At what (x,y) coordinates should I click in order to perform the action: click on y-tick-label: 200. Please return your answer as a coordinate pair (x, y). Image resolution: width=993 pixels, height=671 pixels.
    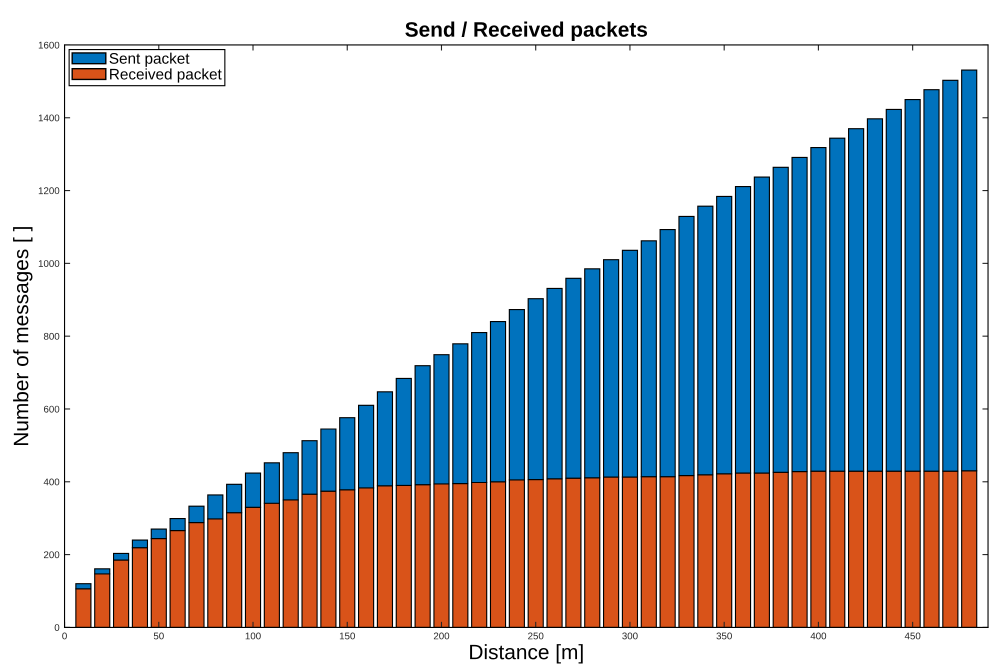
    Looking at the image, I should click on (52, 554).